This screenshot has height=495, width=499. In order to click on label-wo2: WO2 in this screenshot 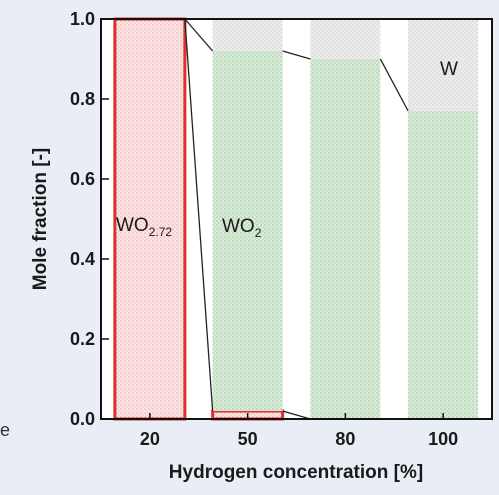, I will do `click(242, 228)`.